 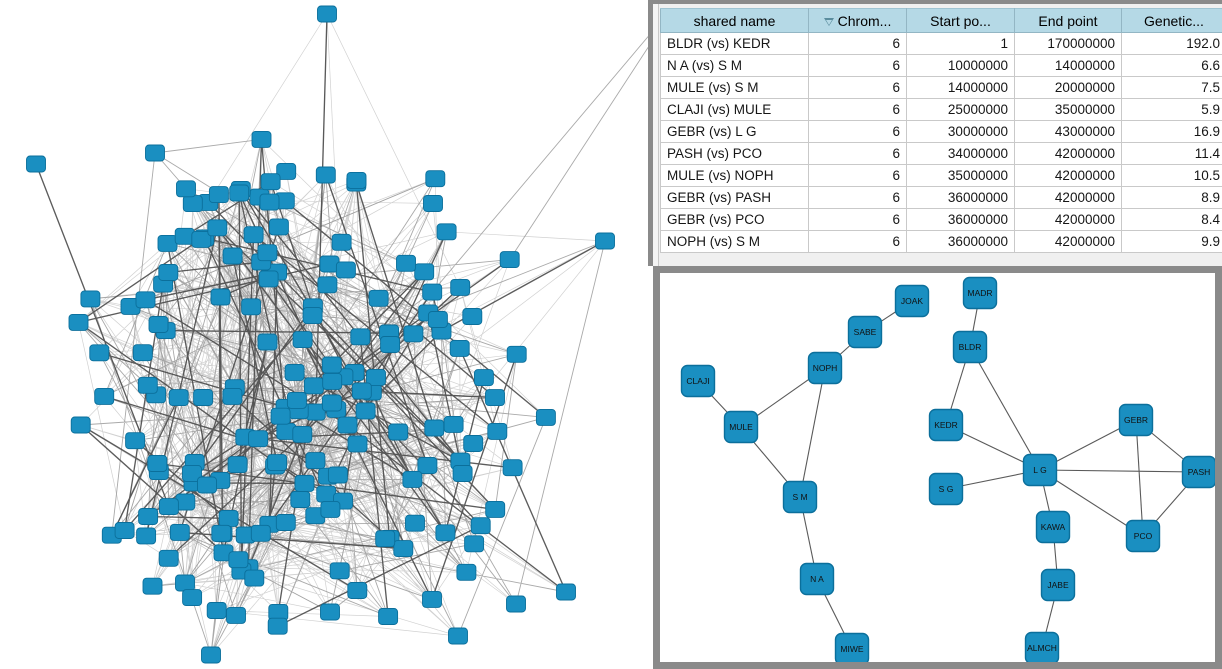 What do you see at coordinates (734, 219) in the screenshot?
I see `table-cell-shared_name: GEBR (vs) PCO` at bounding box center [734, 219].